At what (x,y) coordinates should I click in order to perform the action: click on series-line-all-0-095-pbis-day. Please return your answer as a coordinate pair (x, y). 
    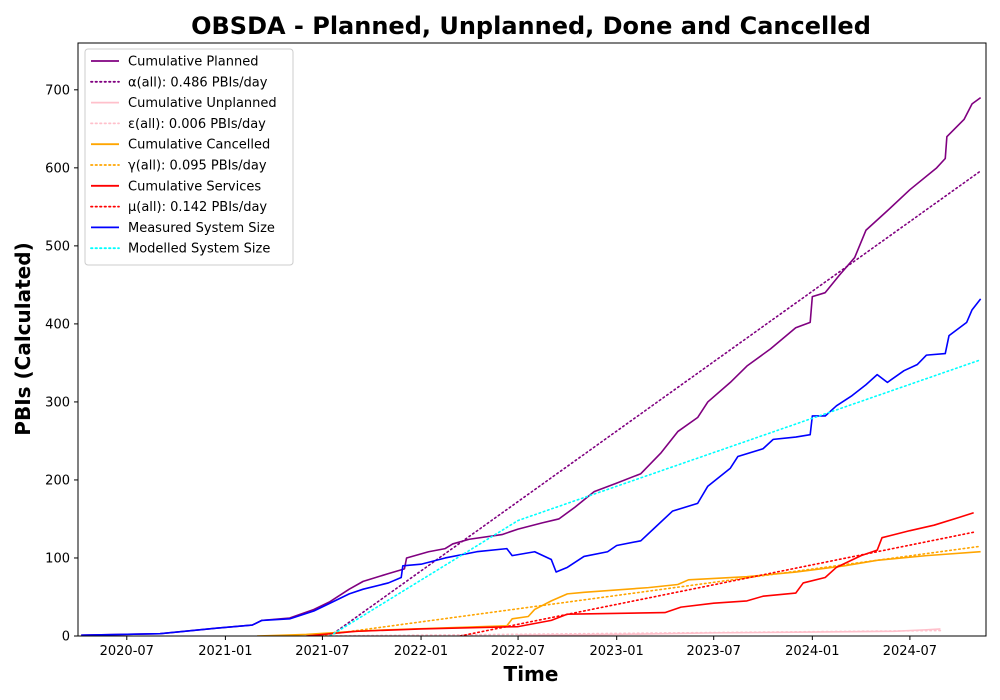
    Looking at the image, I should click on (648, 590).